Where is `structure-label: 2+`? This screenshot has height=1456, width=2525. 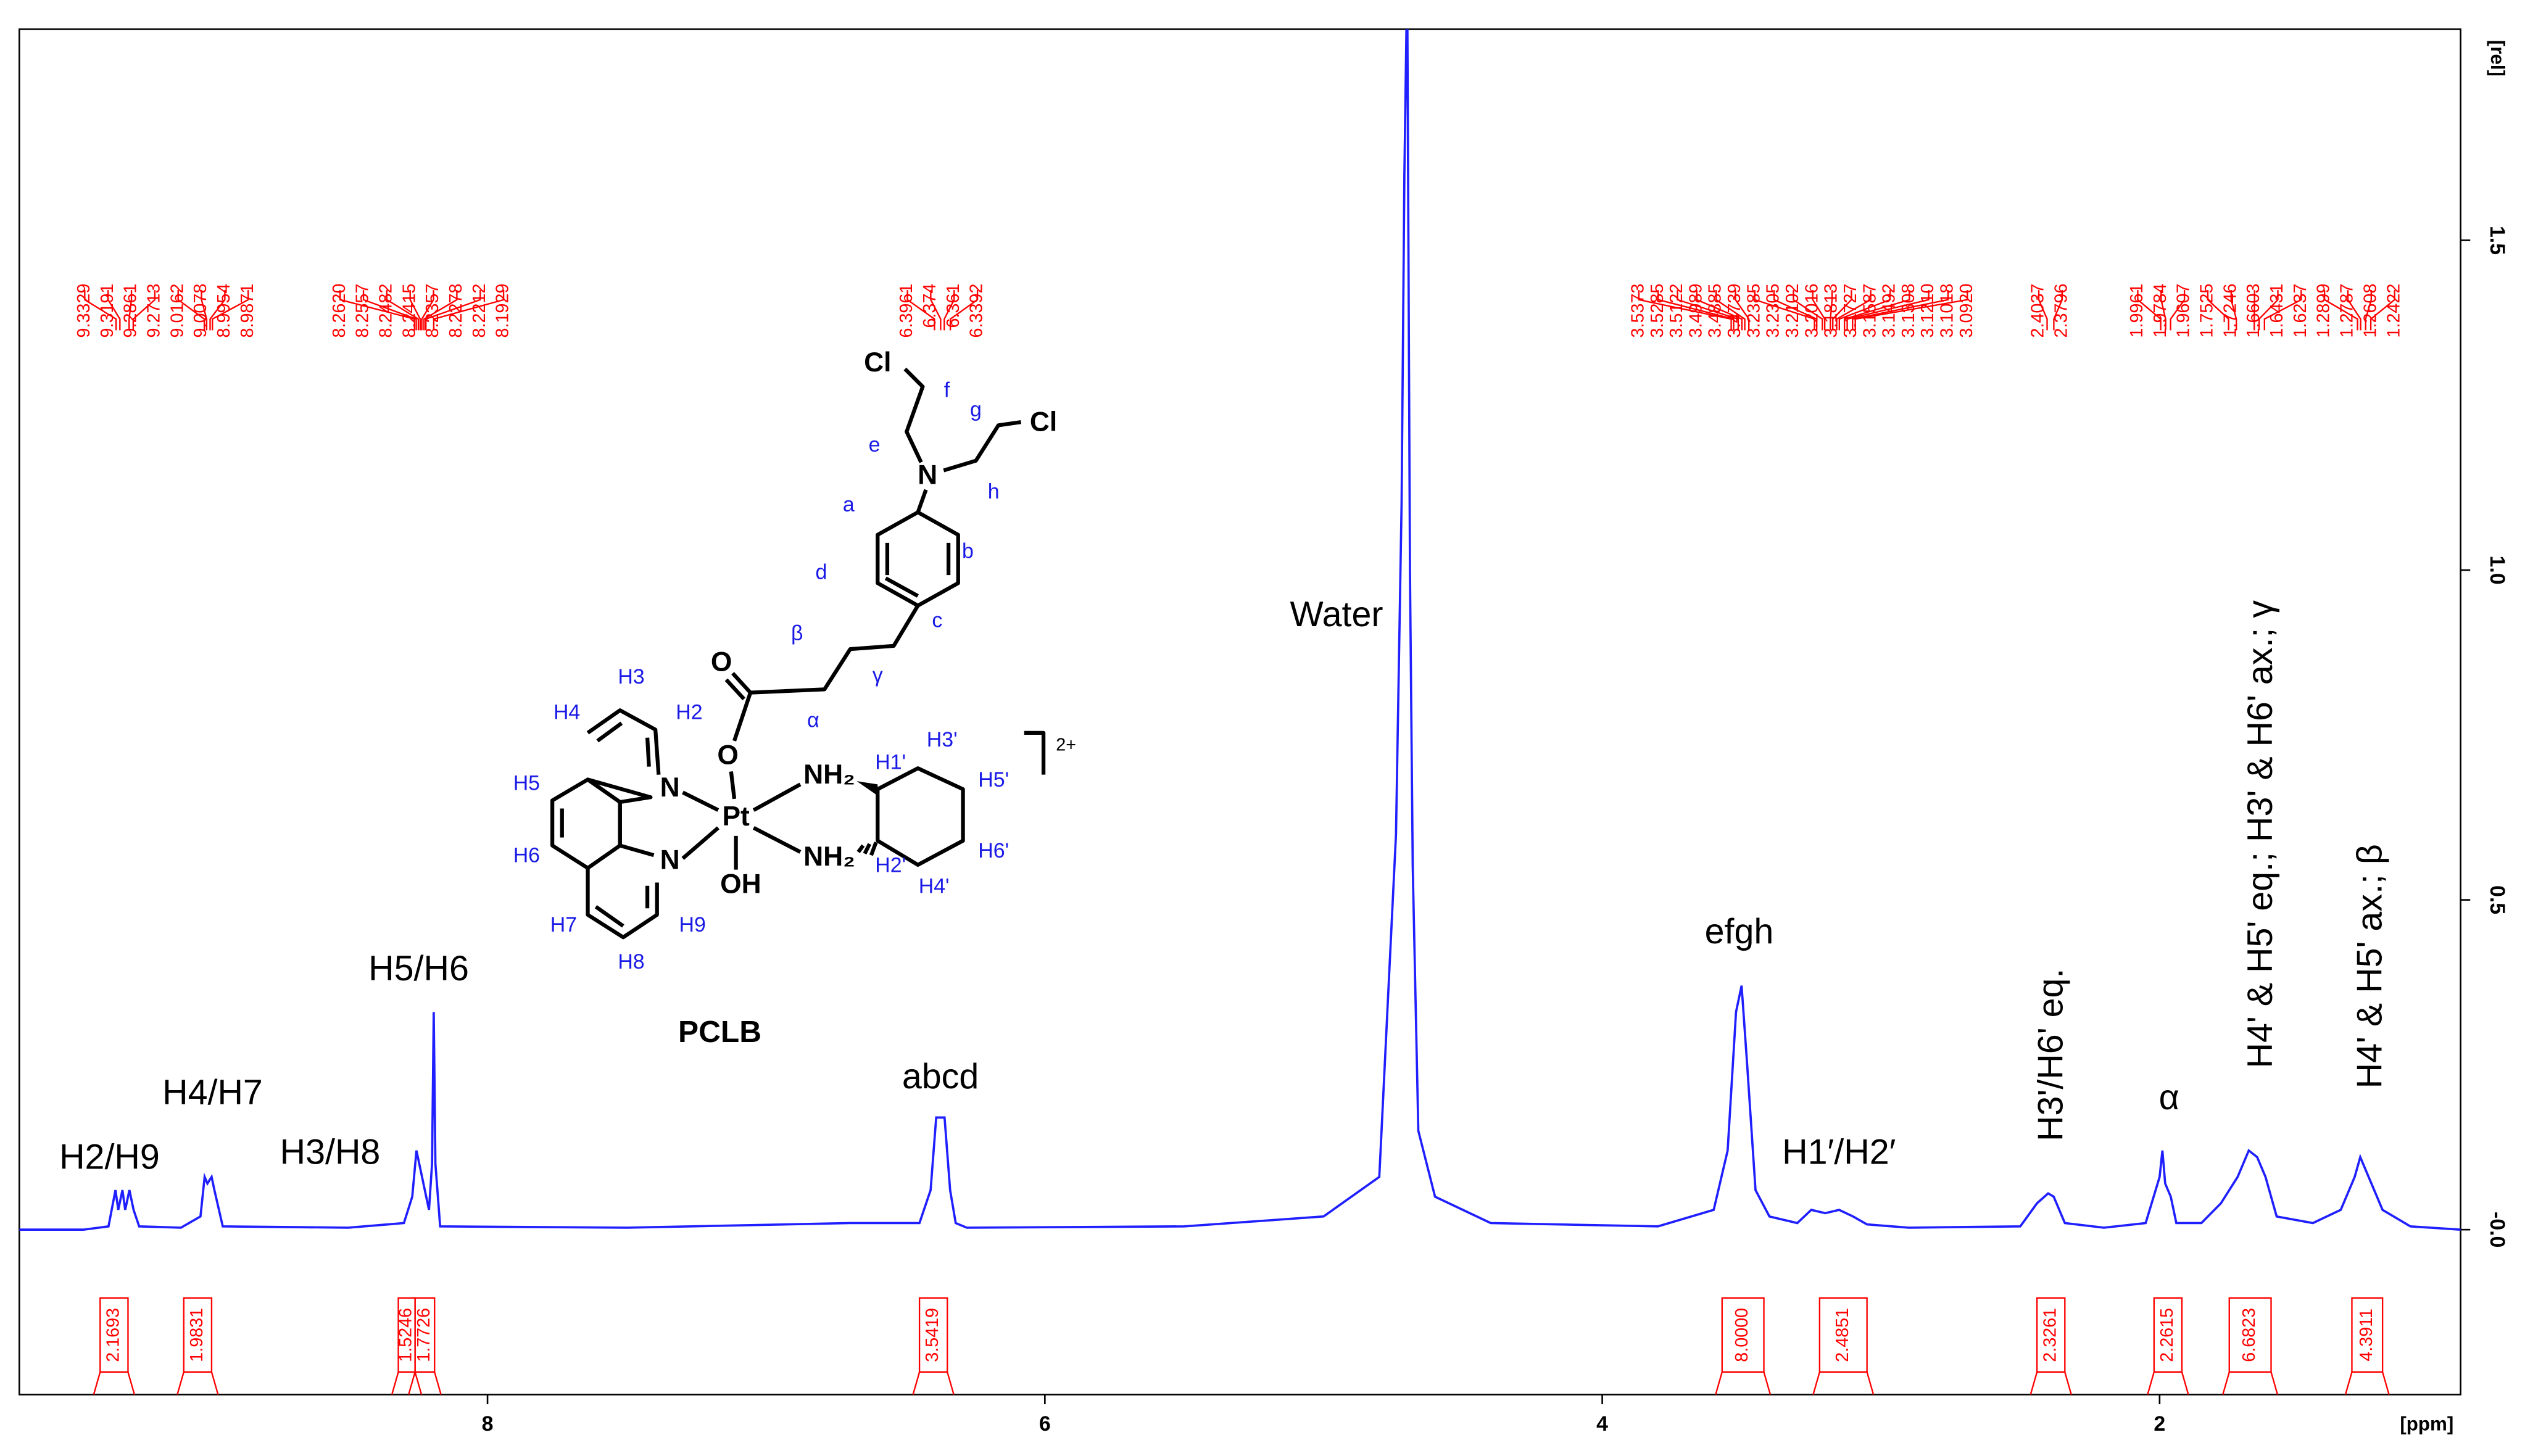
structure-label: 2+ is located at coordinates (1066, 745).